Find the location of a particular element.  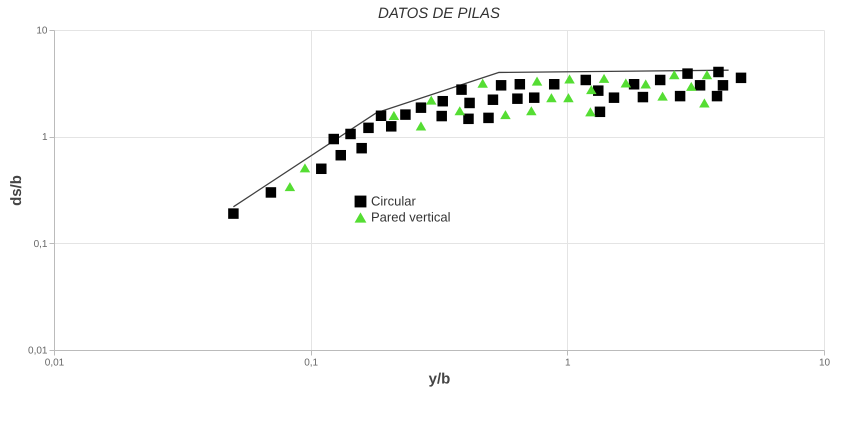

y-tick-label: 10 is located at coordinates (42, 31).